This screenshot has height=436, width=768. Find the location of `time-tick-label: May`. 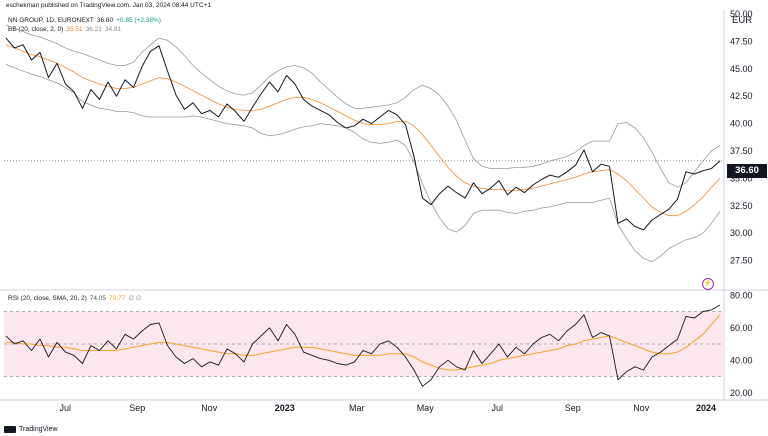

time-tick-label: May is located at coordinates (426, 408).